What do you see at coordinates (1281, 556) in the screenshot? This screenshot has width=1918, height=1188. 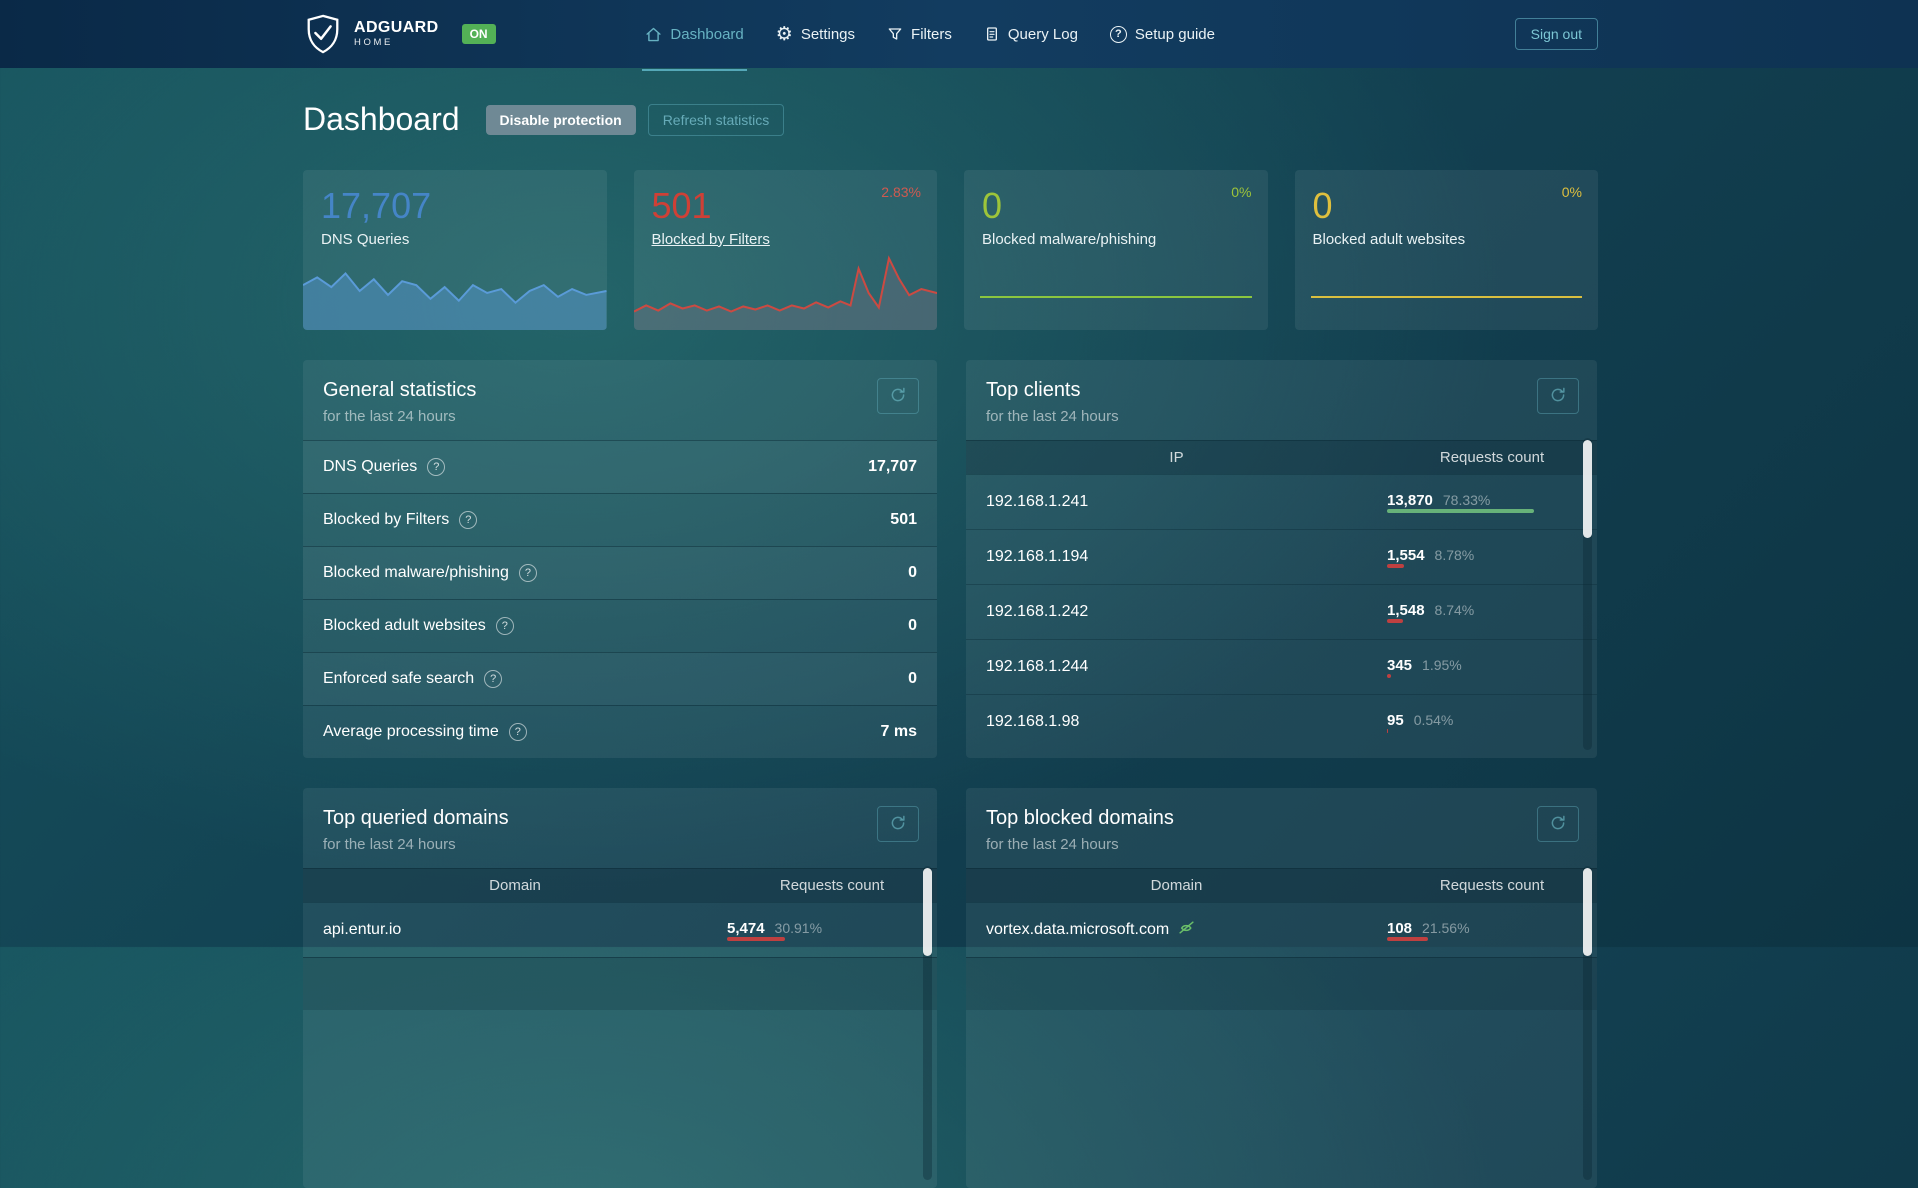 I see `client-row: 192.168.1.194 1,554 8.78%` at bounding box center [1281, 556].